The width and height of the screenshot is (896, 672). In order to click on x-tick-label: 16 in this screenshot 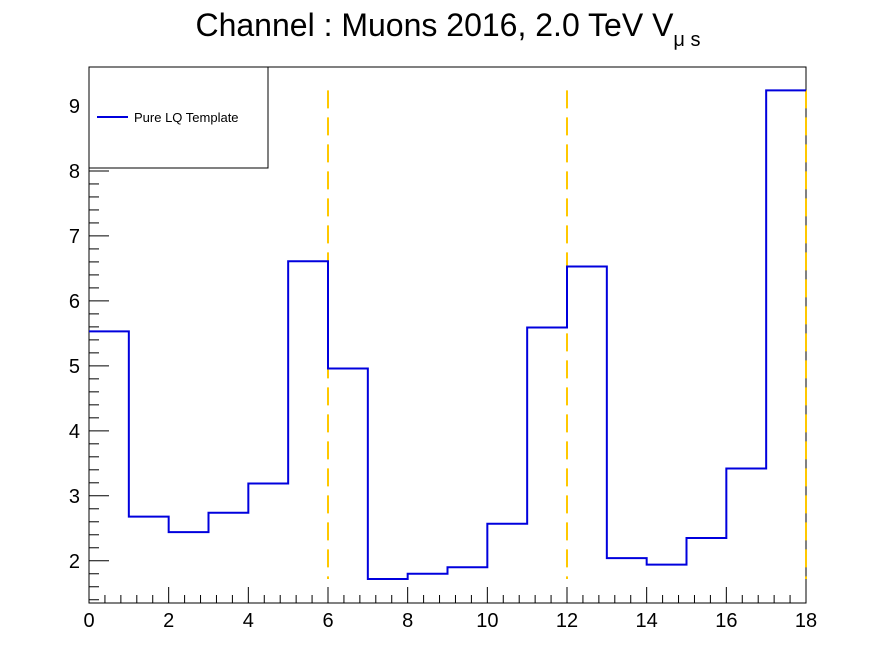, I will do `click(726, 621)`.